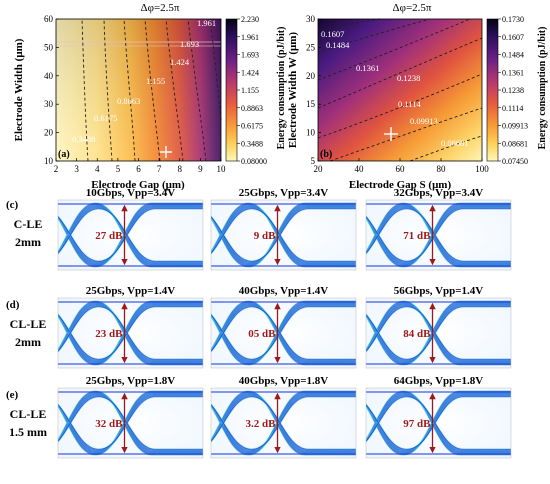  What do you see at coordinates (231, 90) in the screenshot?
I see `panel-a-colorbar` at bounding box center [231, 90].